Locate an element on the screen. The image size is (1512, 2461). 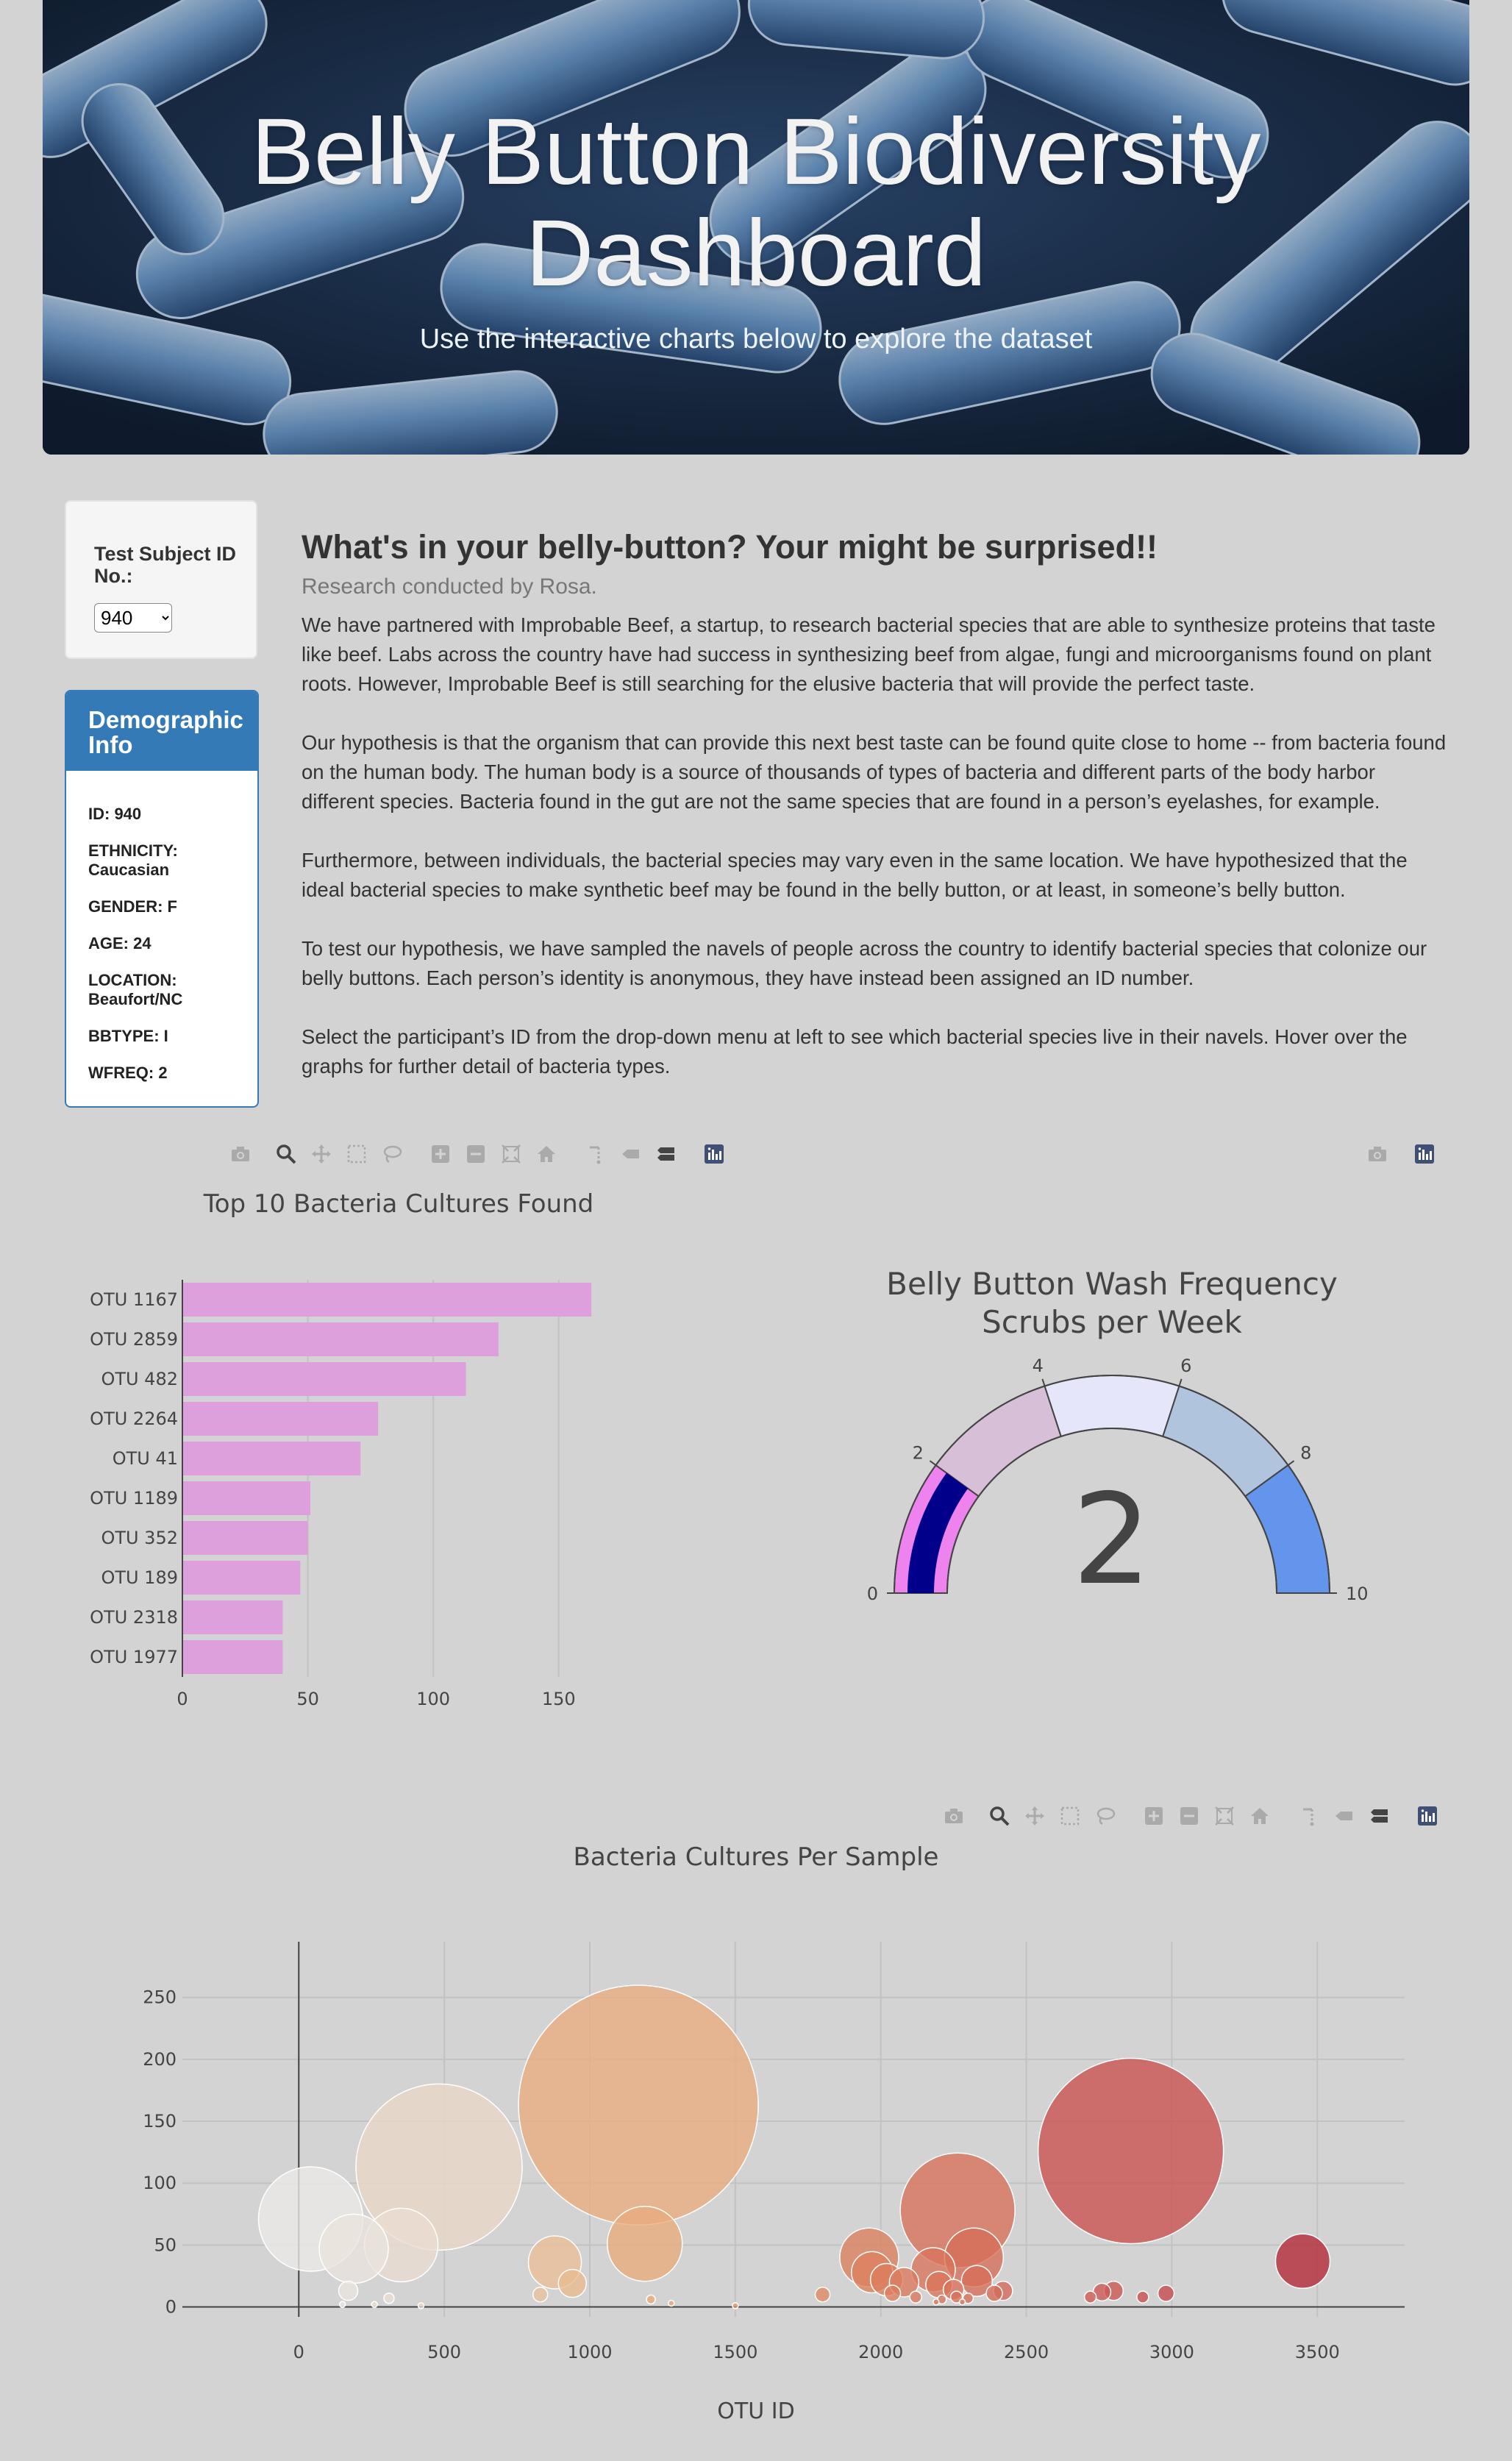
gauge-value-number: 2 is located at coordinates (1112, 1540).